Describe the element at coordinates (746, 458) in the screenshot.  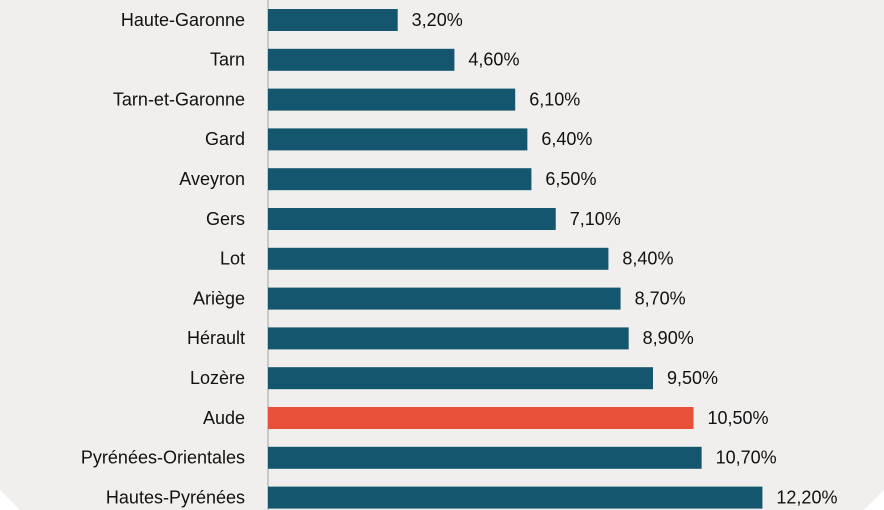
I see `value-label: 10,70%` at that location.